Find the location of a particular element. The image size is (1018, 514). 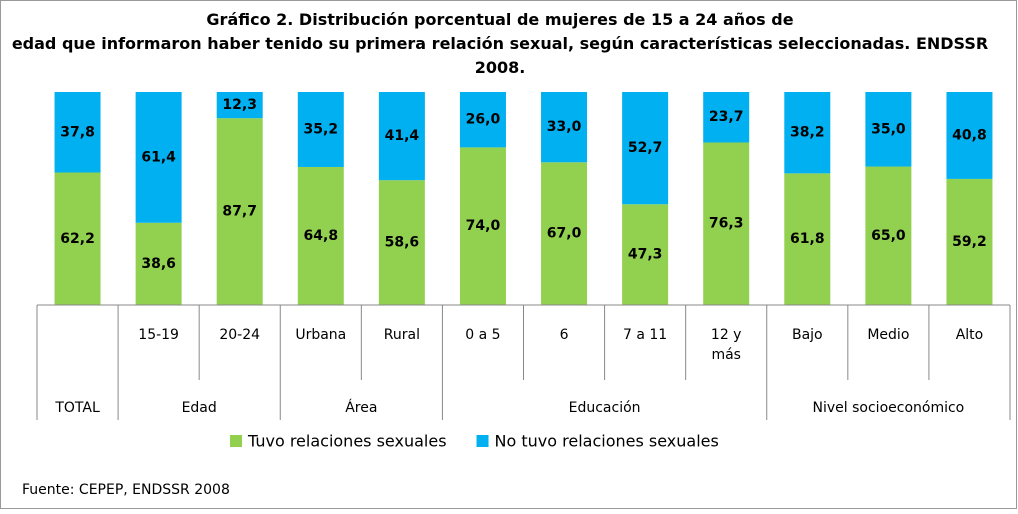

category-label: 12 y más is located at coordinates (726, 345).